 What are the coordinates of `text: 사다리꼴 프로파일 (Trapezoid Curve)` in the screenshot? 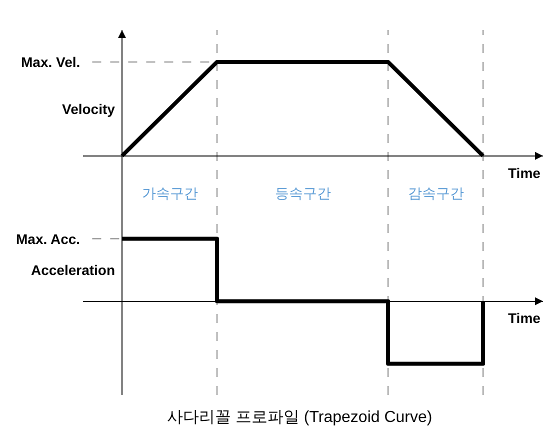 It's located at (299, 417).